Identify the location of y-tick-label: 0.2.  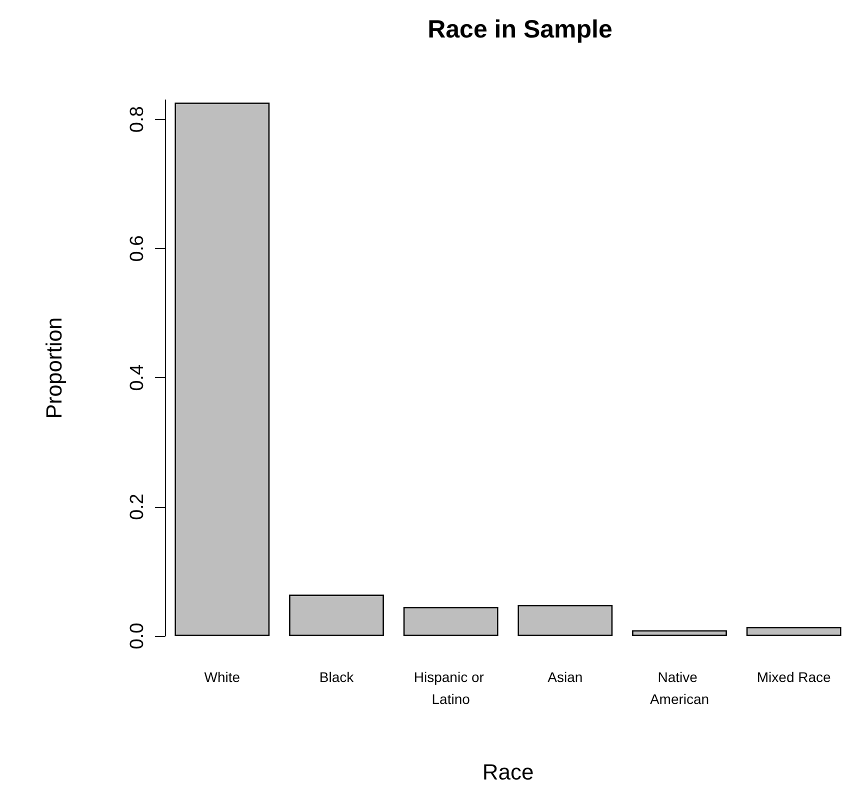
(137, 507).